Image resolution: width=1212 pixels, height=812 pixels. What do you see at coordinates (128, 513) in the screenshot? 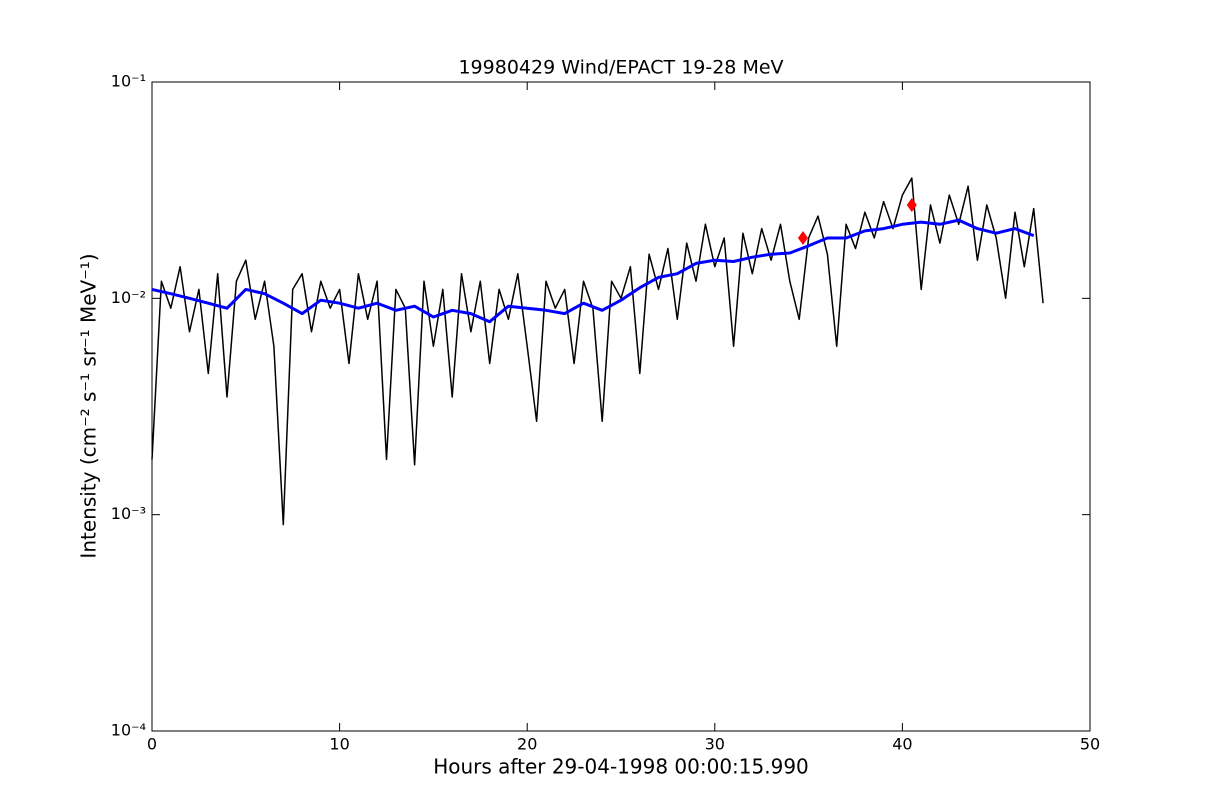
I see `y-tick-label: 10⁻³` at bounding box center [128, 513].